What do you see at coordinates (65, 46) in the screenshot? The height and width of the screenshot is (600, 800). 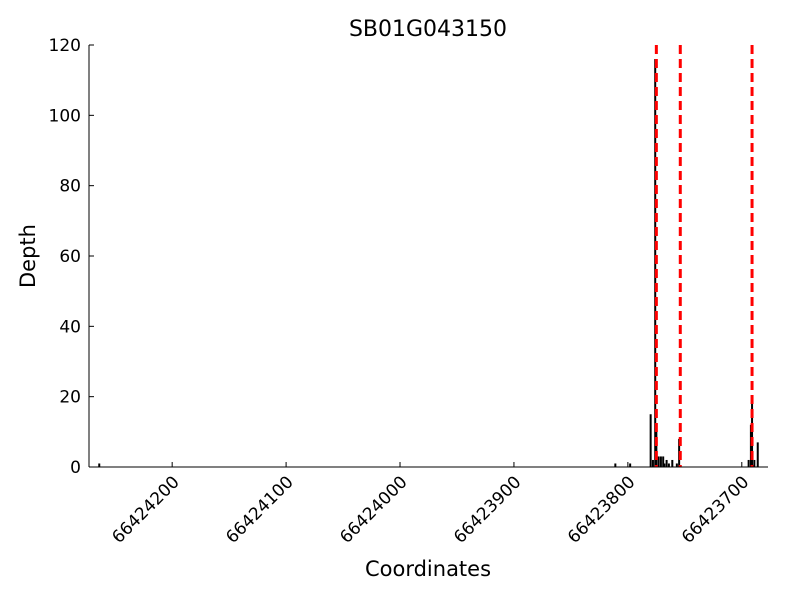 I see `y-tick-label: 120` at bounding box center [65, 46].